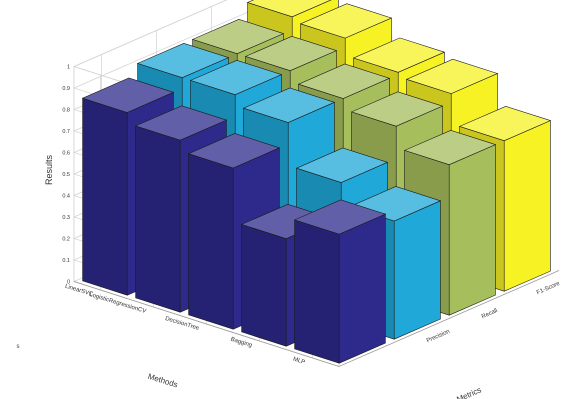 The width and height of the screenshot is (577, 399). What do you see at coordinates (66, 261) in the screenshot?
I see `z-tick-label: 0.1` at bounding box center [66, 261].